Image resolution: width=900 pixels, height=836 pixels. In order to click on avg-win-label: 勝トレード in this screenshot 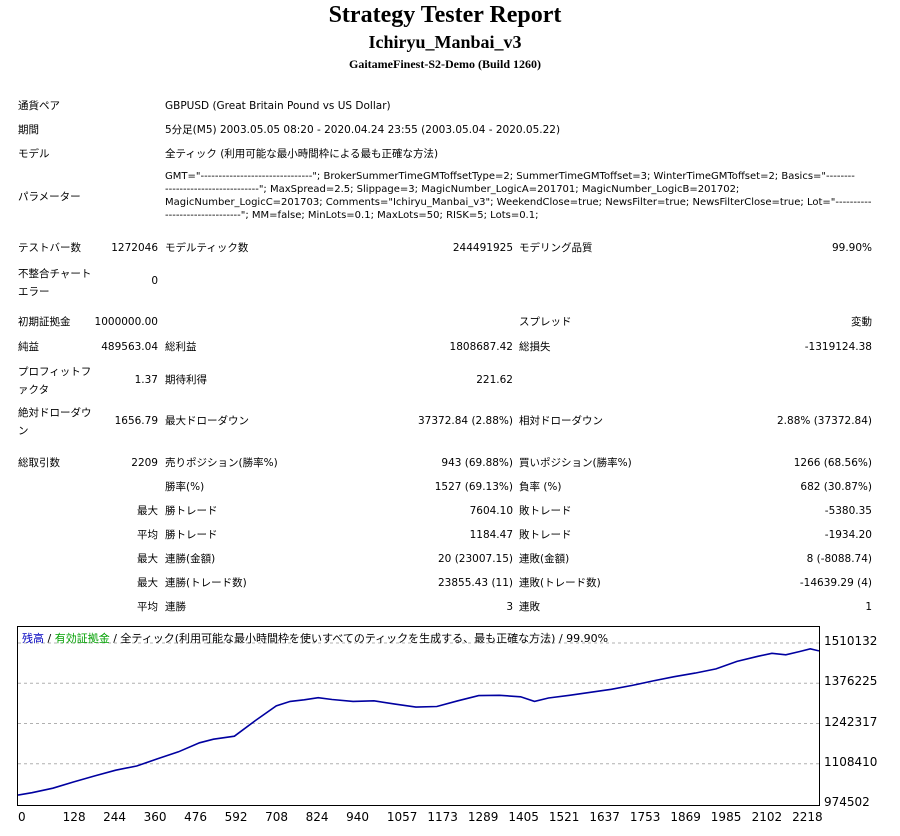, I will do `click(191, 535)`.